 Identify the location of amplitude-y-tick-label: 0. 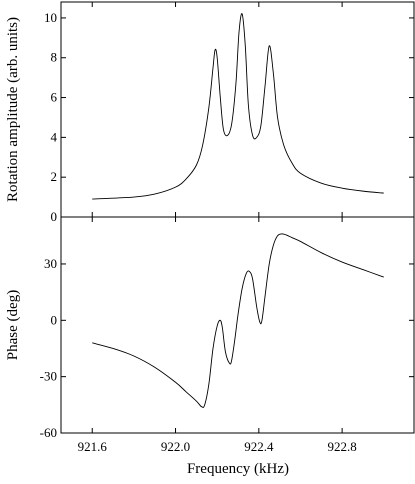
(54, 216).